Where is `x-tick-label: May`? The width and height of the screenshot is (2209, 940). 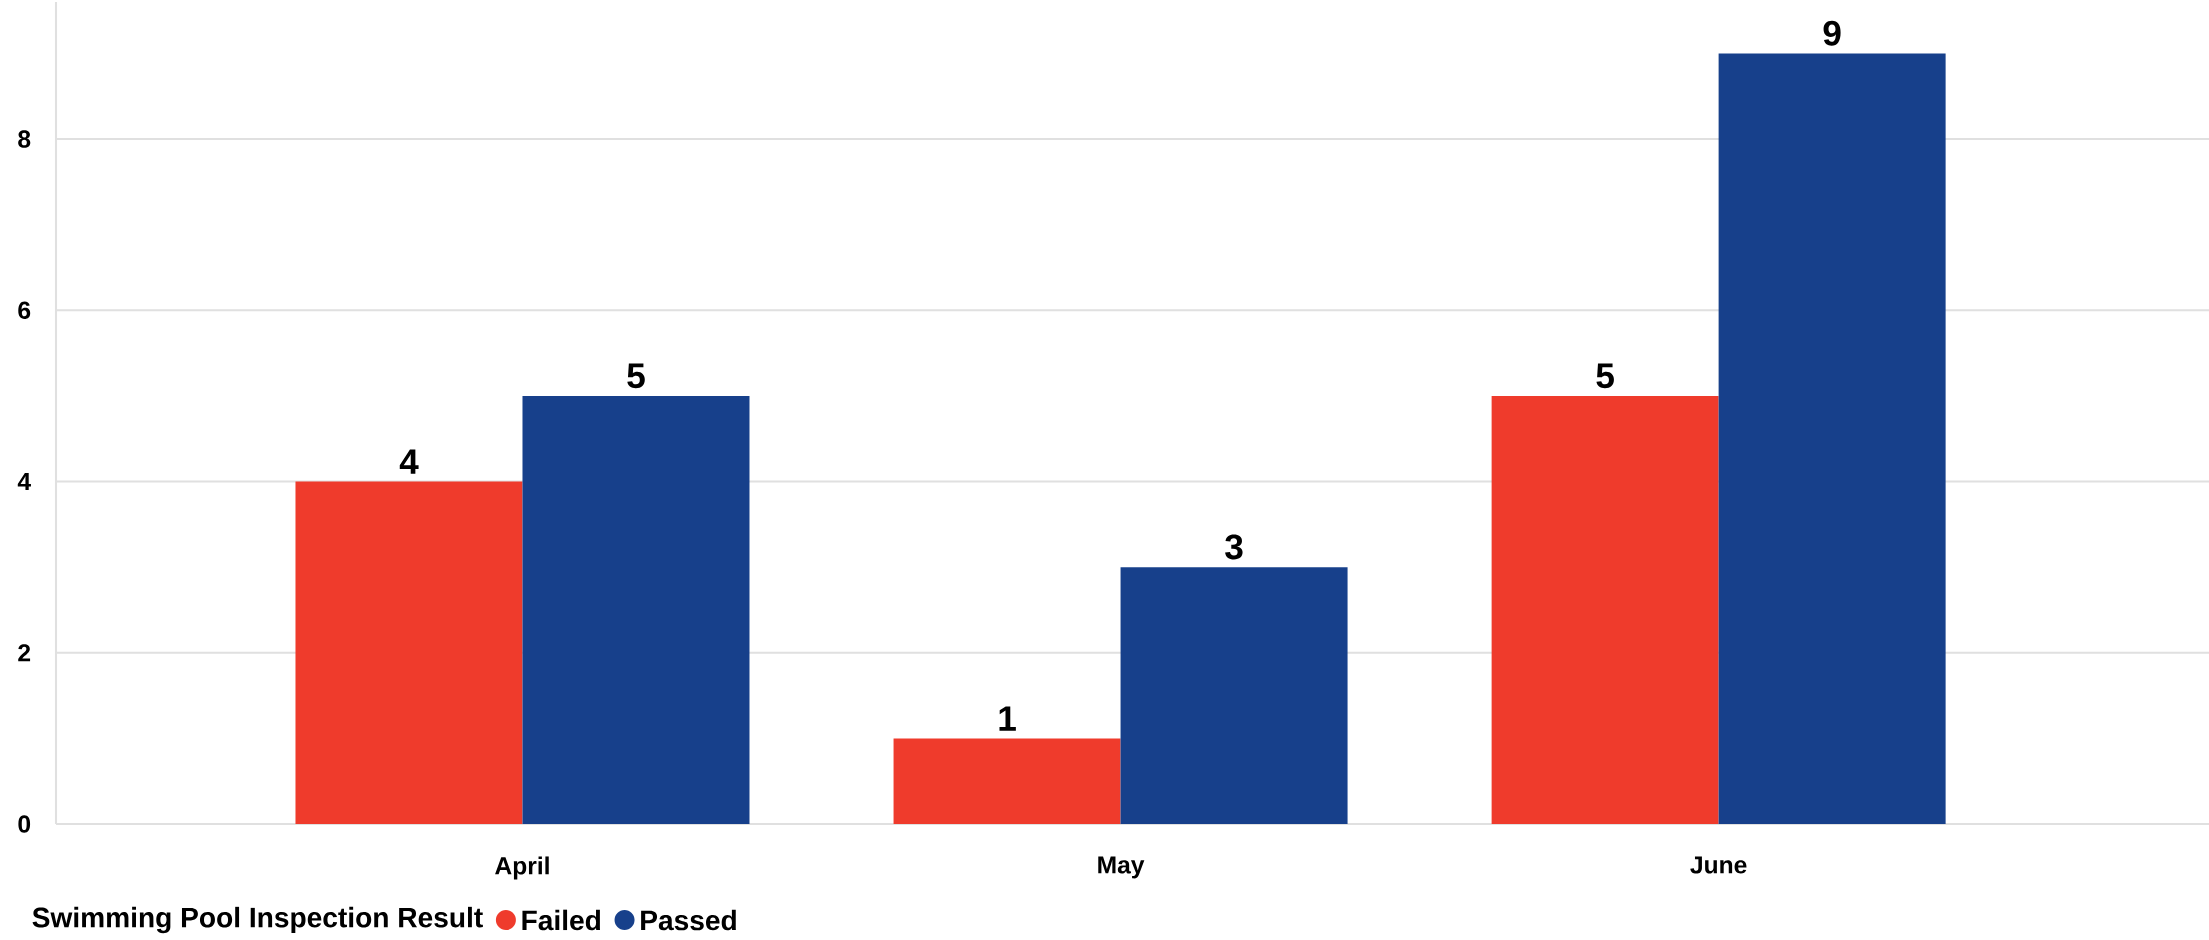 x-tick-label: May is located at coordinates (1121, 867).